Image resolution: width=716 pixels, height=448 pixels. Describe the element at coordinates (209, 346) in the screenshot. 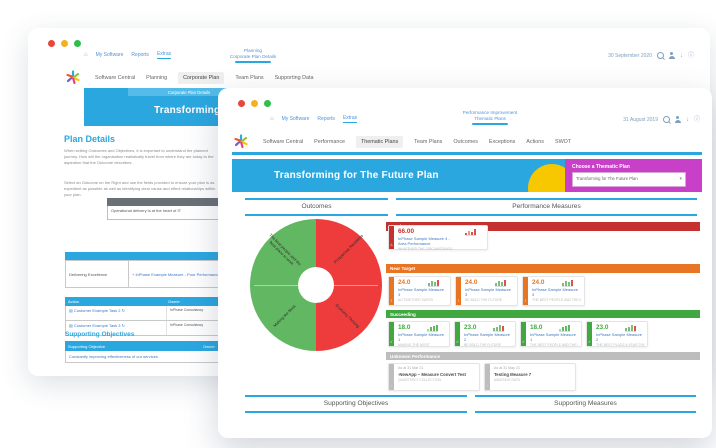

I see `col-owner: Owner` at that location.